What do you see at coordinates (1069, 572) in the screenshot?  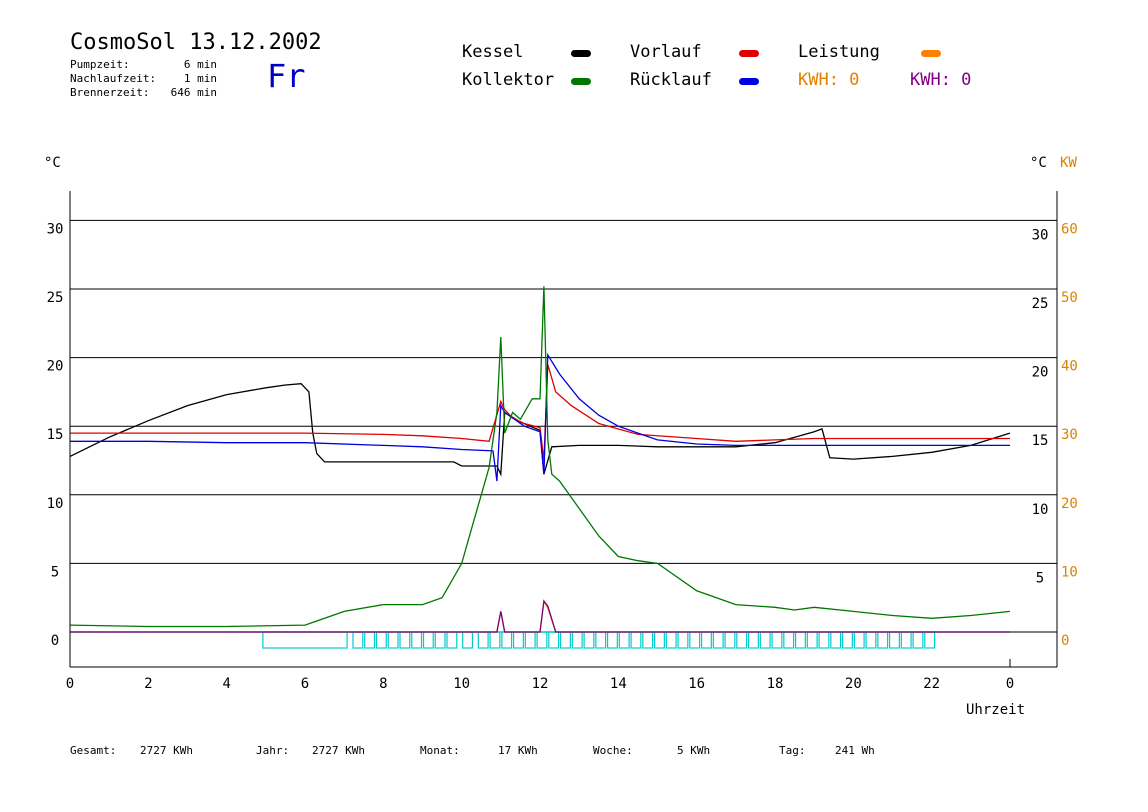 I see `y-tick-label-kw: 10` at bounding box center [1069, 572].